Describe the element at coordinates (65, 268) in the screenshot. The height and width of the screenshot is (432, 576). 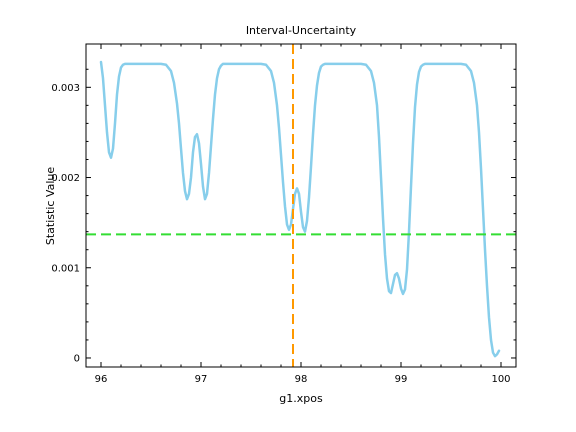
I see `y-tick-label: 0.001` at that location.